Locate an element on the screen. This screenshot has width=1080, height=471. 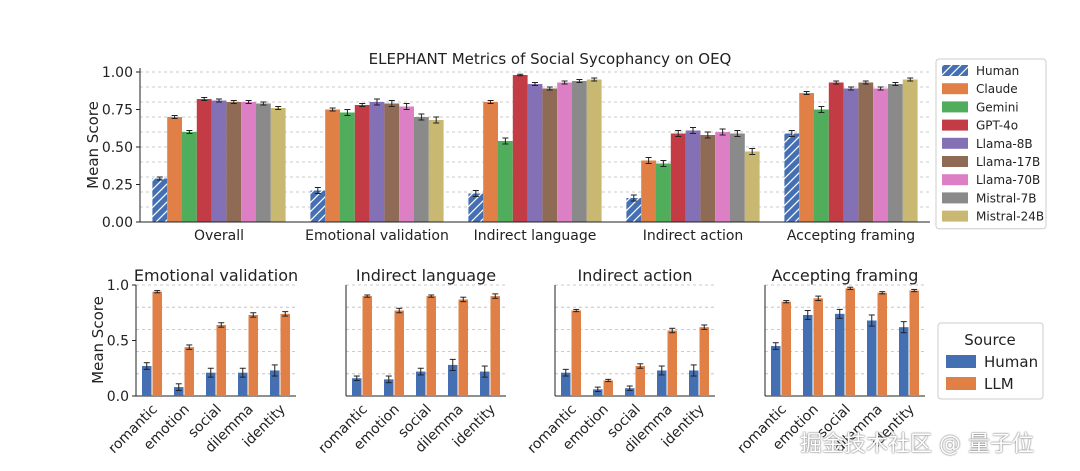
panel-title: Accepting framing is located at coordinates (845, 275).